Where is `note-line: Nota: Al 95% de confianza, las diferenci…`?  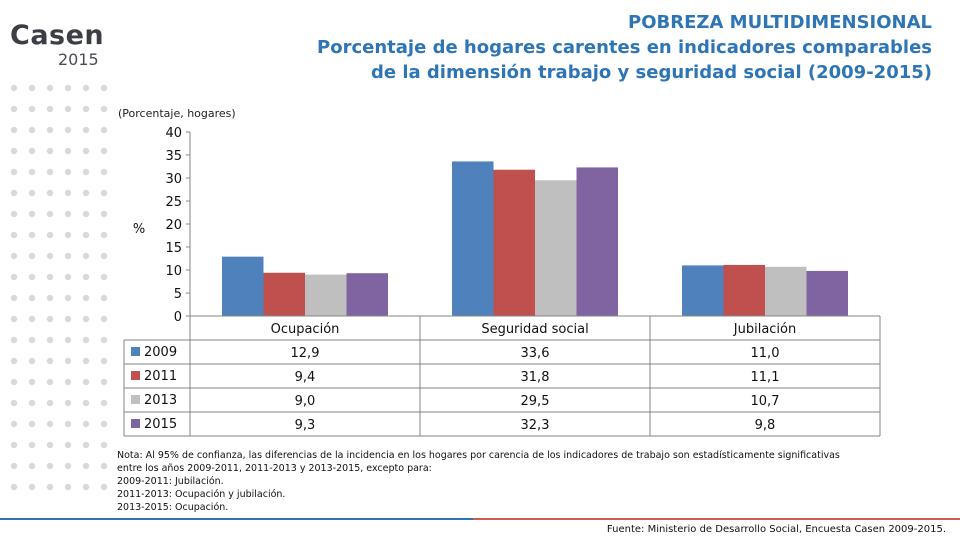 note-line: Nota: Al 95% de confianza, las diferenci… is located at coordinates (478, 455).